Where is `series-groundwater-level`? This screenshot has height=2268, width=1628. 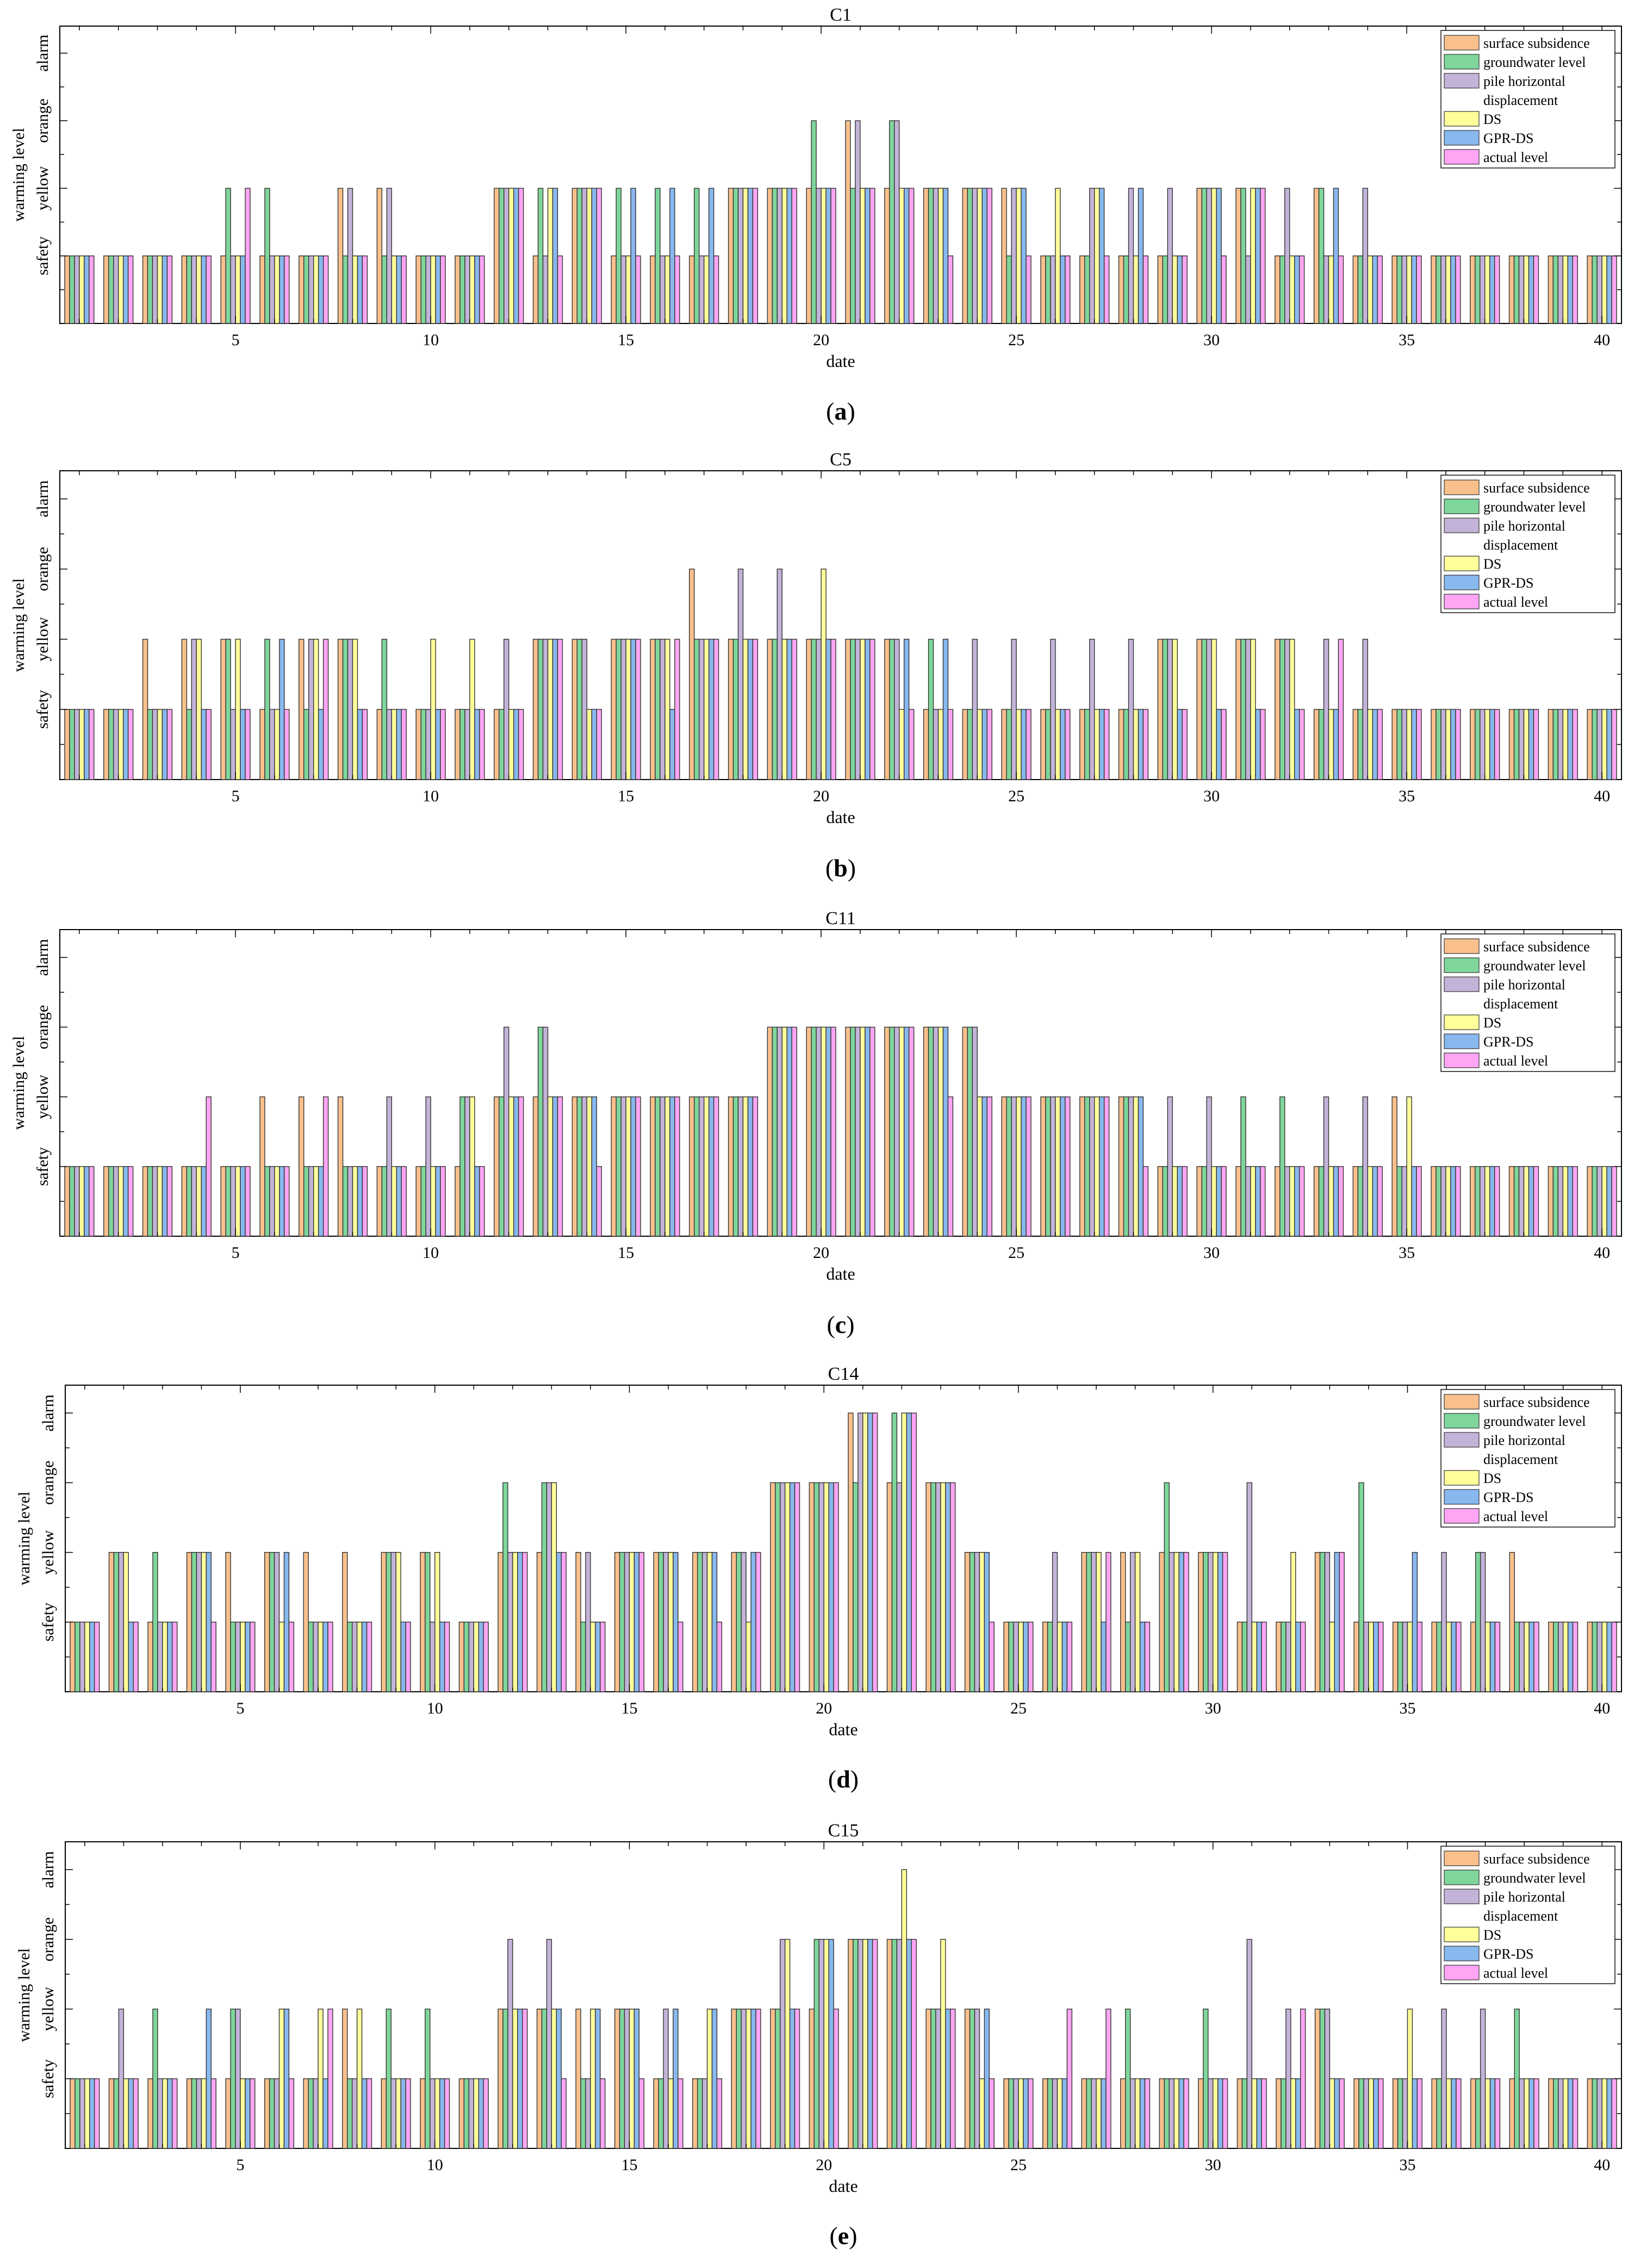 series-groundwater-level is located at coordinates (836, 2044).